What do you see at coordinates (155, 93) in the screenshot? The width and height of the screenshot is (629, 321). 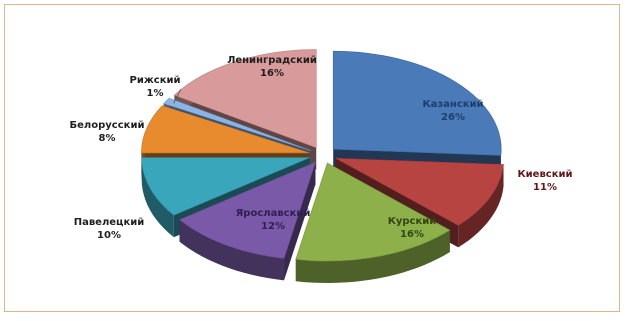 I see `slice-pct-6: 1%` at bounding box center [155, 93].